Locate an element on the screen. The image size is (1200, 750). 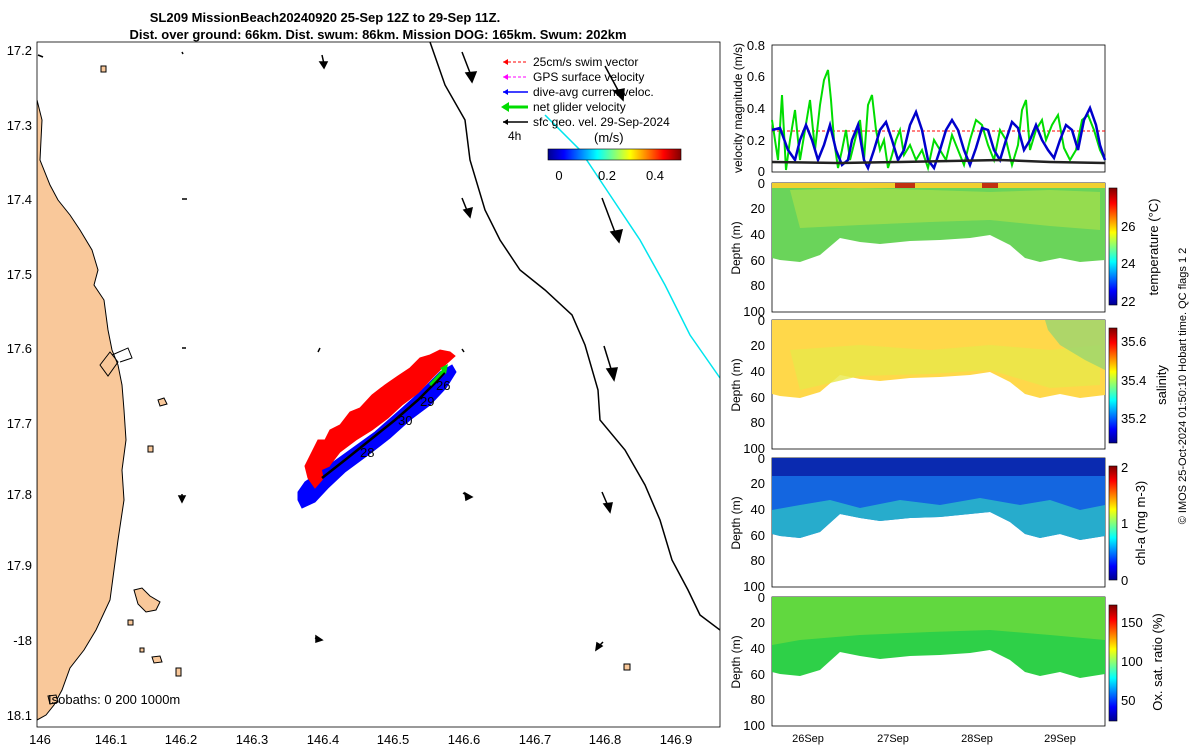
day-label-29: 29 is located at coordinates (427, 401).